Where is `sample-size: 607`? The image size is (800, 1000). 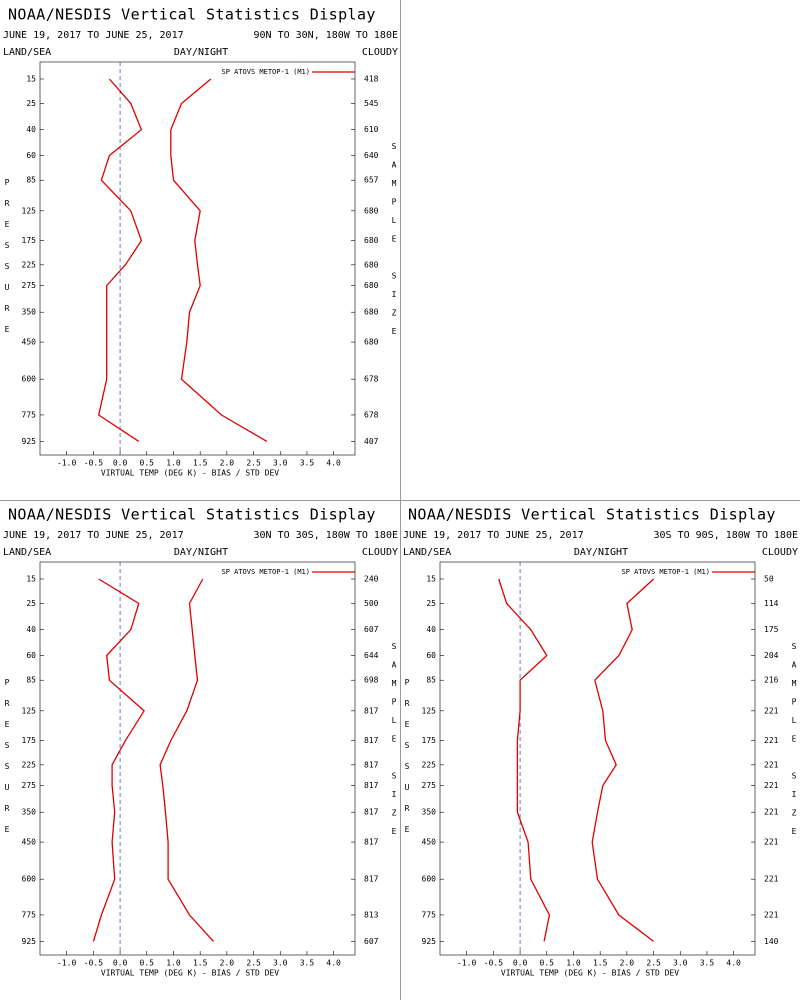
sample-size: 607 is located at coordinates (371, 629).